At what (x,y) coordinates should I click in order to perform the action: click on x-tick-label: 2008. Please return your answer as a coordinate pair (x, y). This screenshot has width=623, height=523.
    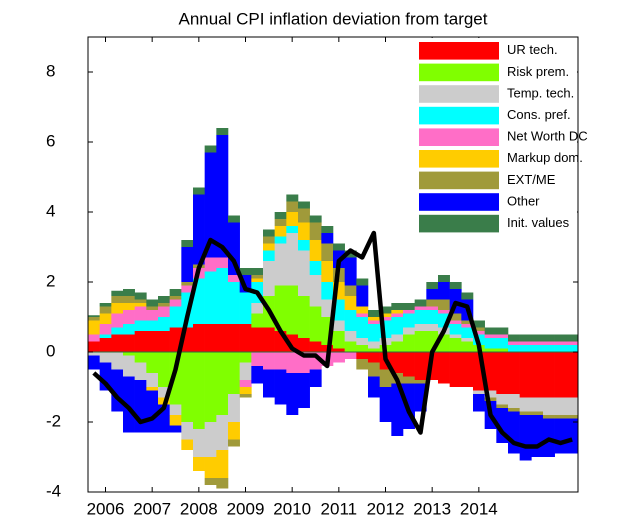
    Looking at the image, I should click on (199, 508).